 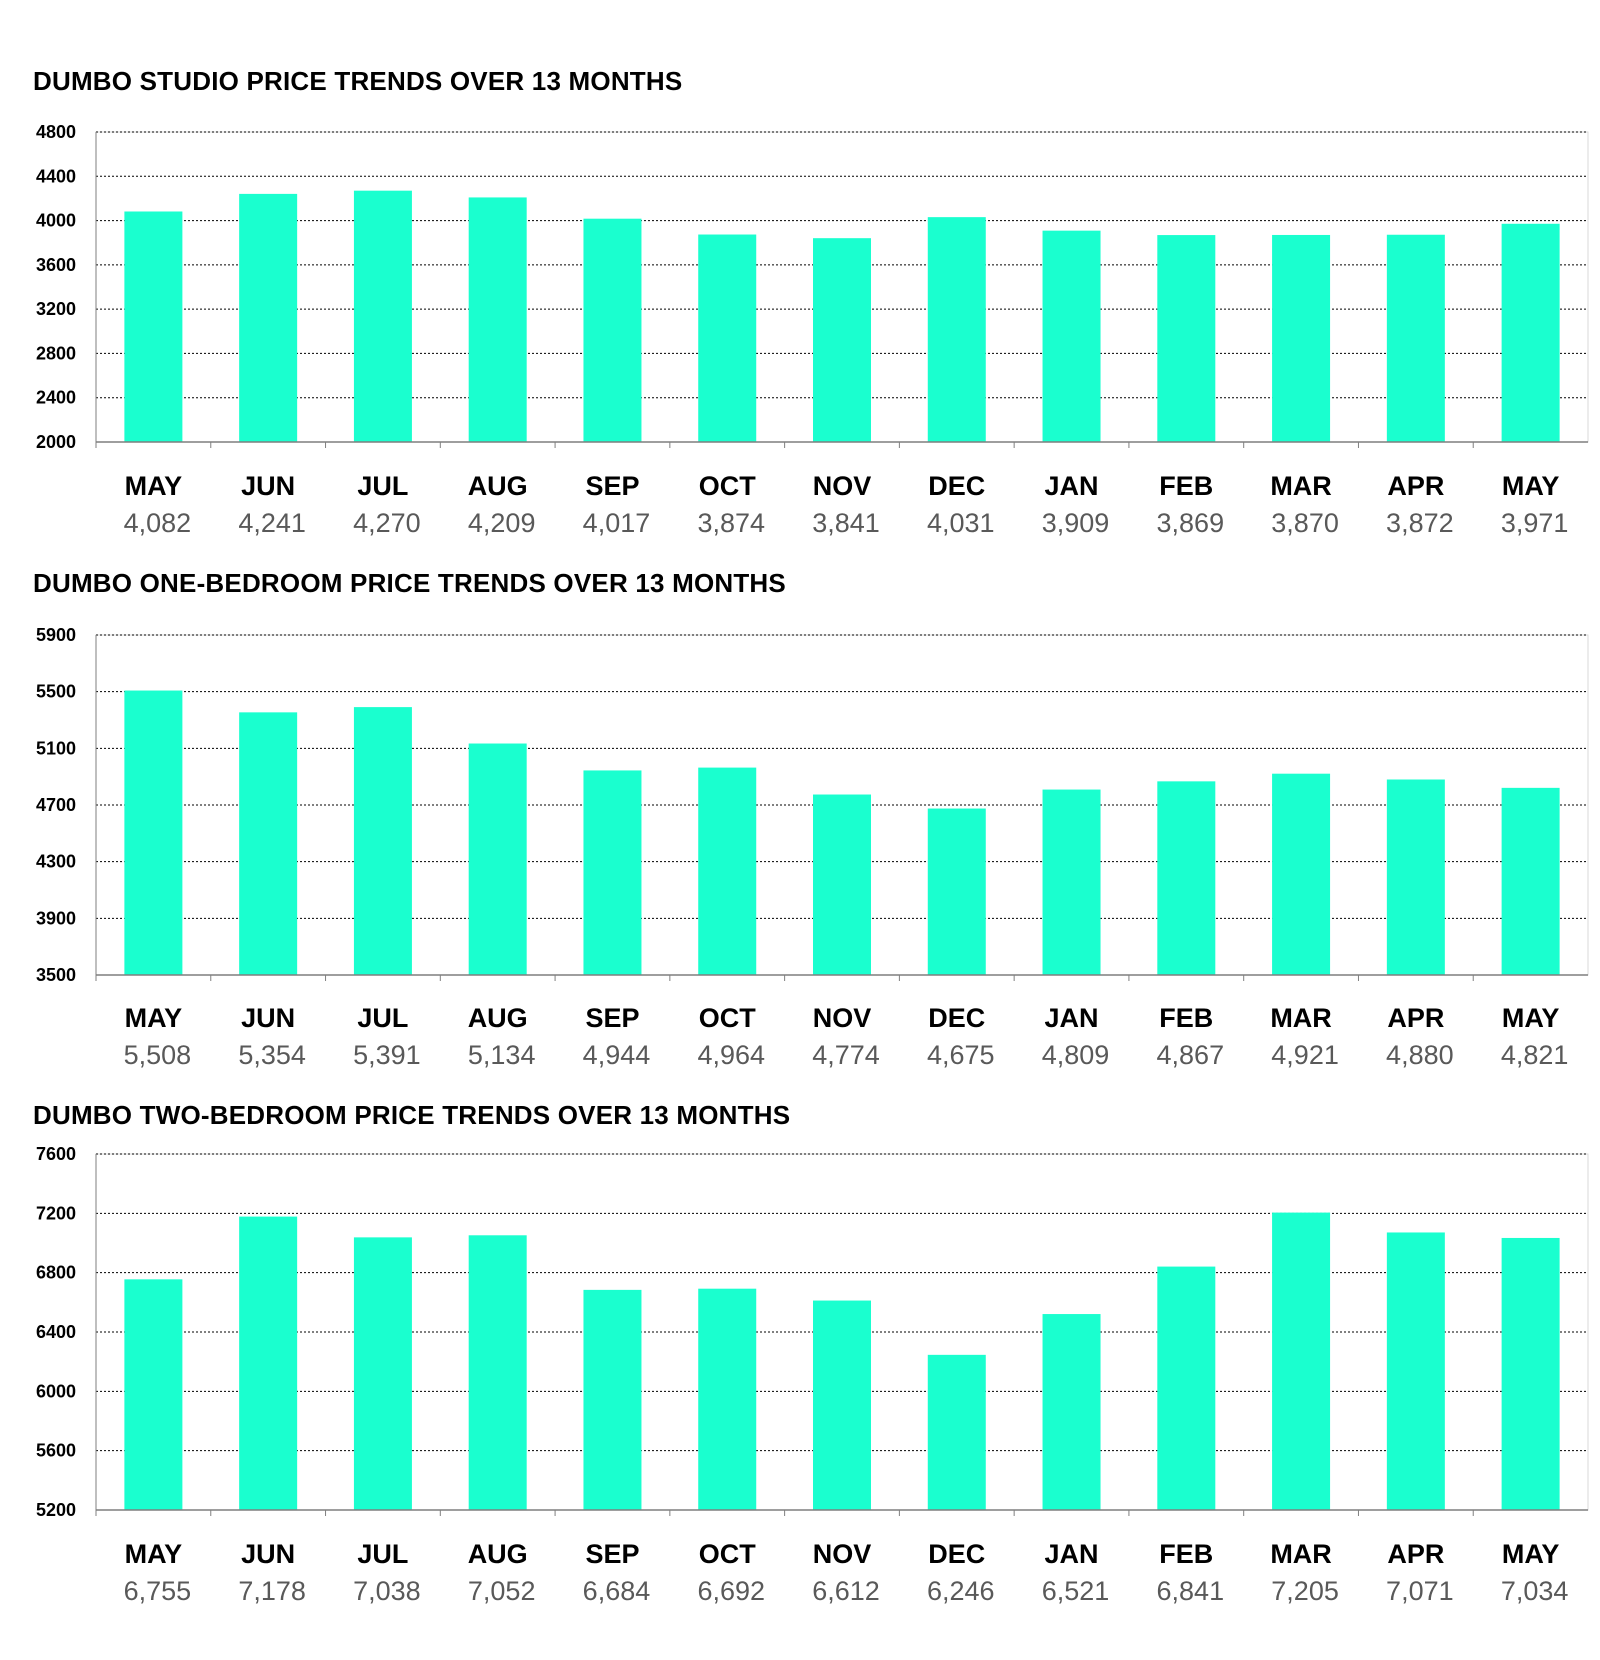 I want to click on y-tick-label: 3600, so click(x=56, y=265).